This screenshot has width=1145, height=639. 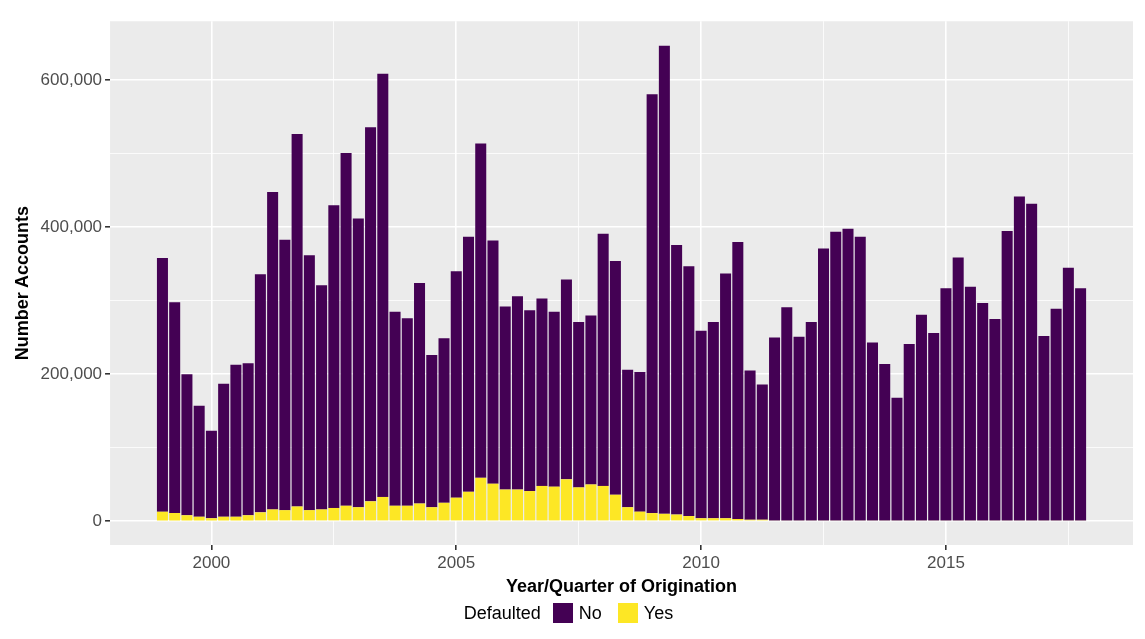 What do you see at coordinates (71, 226) in the screenshot?
I see `y-tick-label: 400,000` at bounding box center [71, 226].